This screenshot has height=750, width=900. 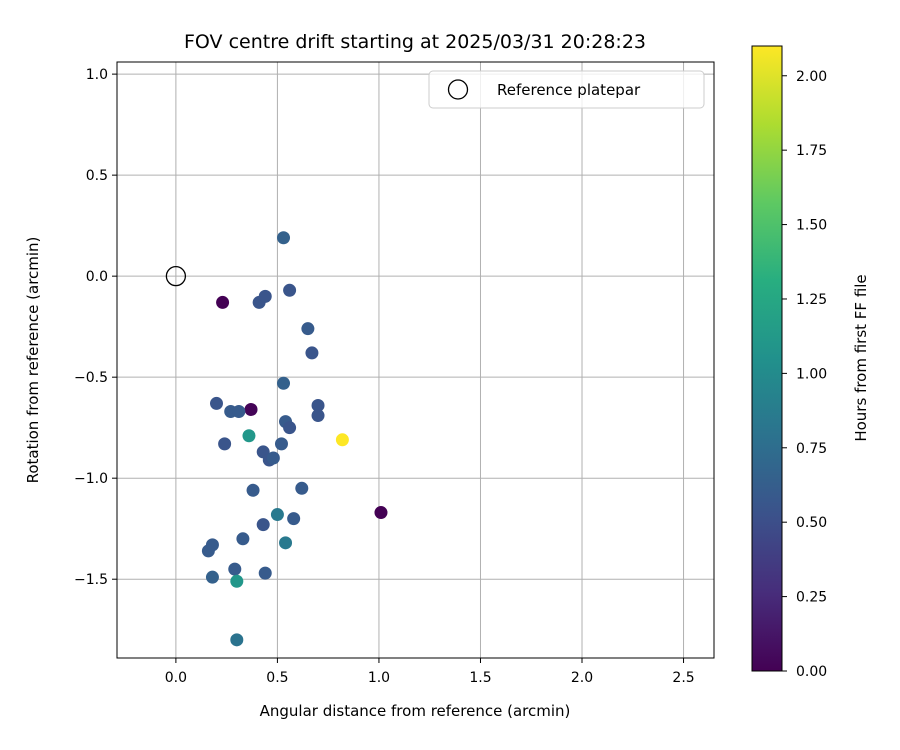 What do you see at coordinates (811, 672) in the screenshot?
I see `colorbar-tick-label: 0.00` at bounding box center [811, 672].